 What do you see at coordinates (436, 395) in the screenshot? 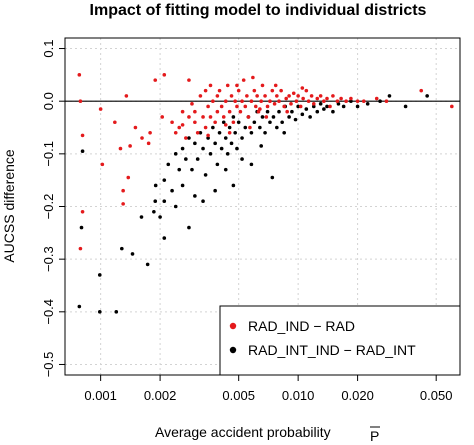
I see `x-tick-label: 0.050` at bounding box center [436, 395].